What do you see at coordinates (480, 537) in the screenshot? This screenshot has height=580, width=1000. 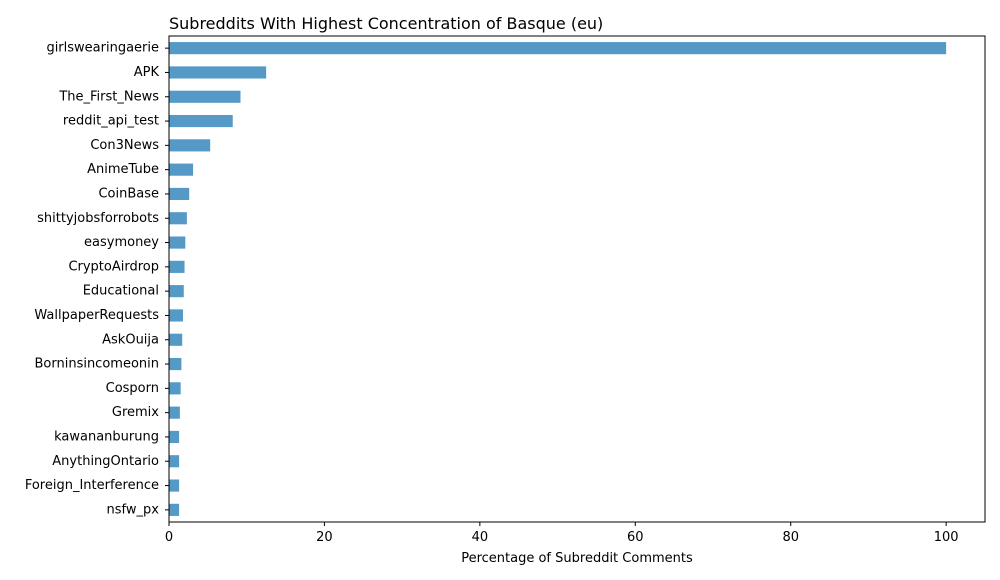 I see `x-tick-label: 40` at bounding box center [480, 537].